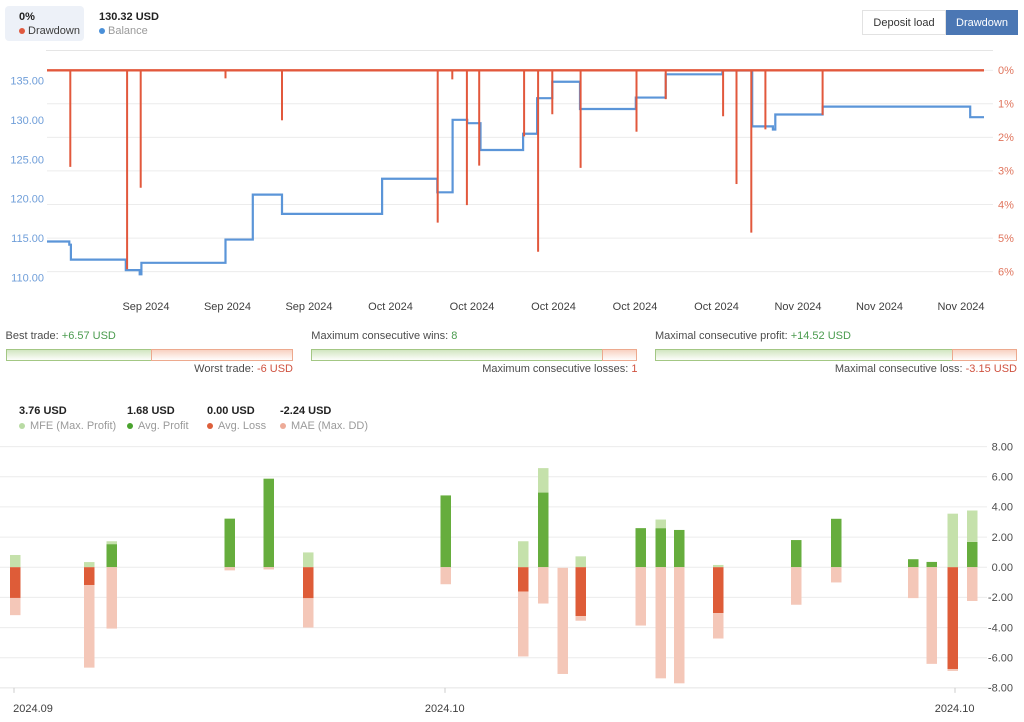 The height and width of the screenshot is (722, 1024). I want to click on svg-text: 0%, so click(1006, 71).